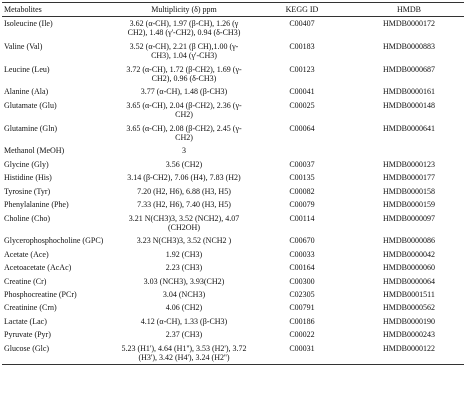 This screenshot has width=466, height=405. What do you see at coordinates (302, 281) in the screenshot?
I see `table-cell: C00300` at bounding box center [302, 281].